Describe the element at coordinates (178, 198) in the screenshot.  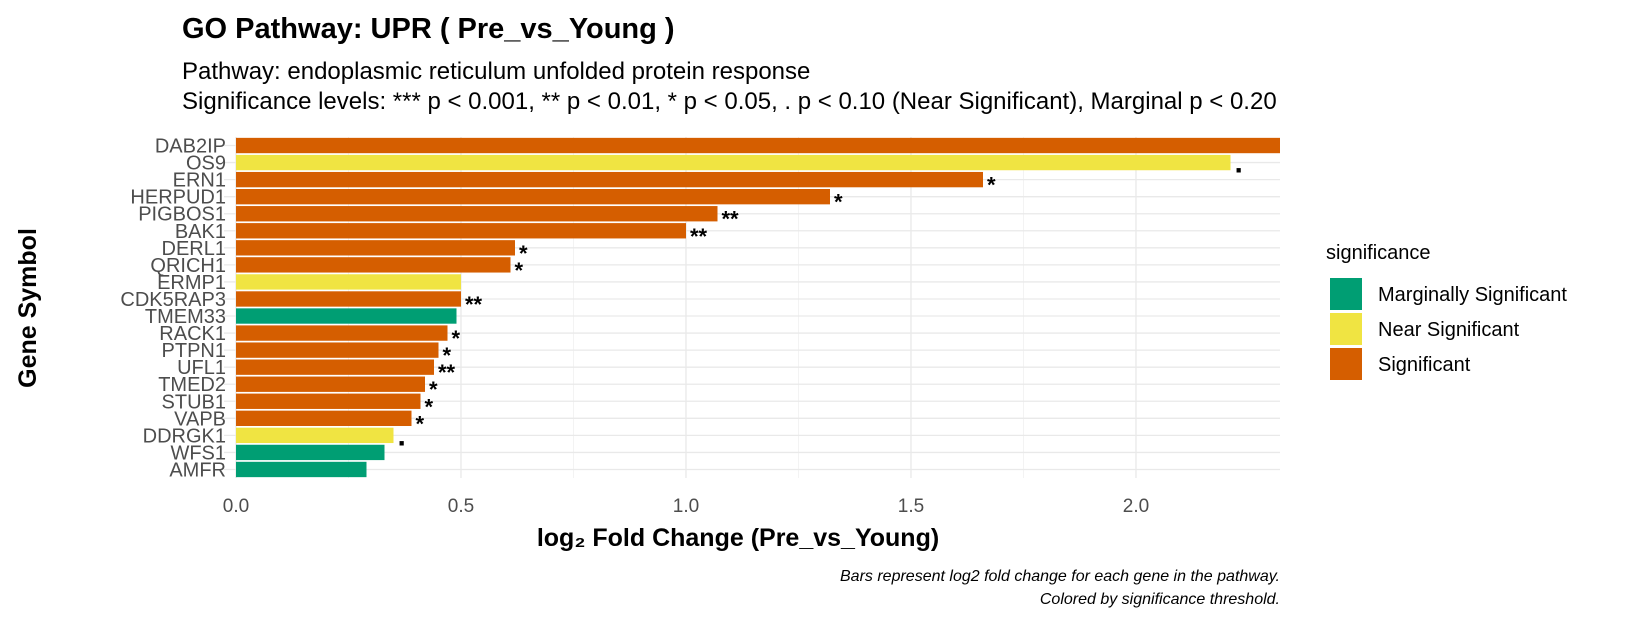
I see `y-tick-label: HERPUD1` at that location.